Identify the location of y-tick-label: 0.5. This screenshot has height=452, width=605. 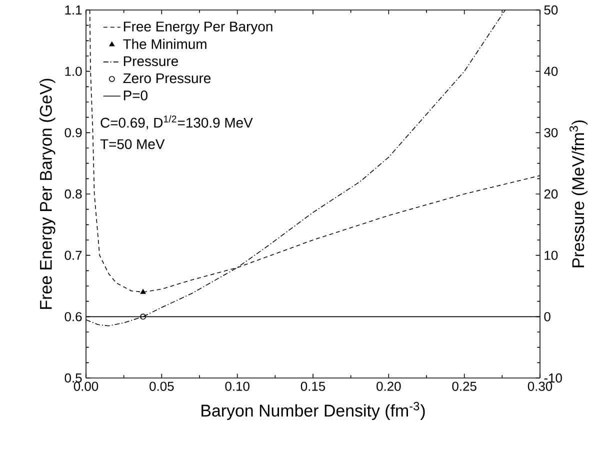
(73, 378).